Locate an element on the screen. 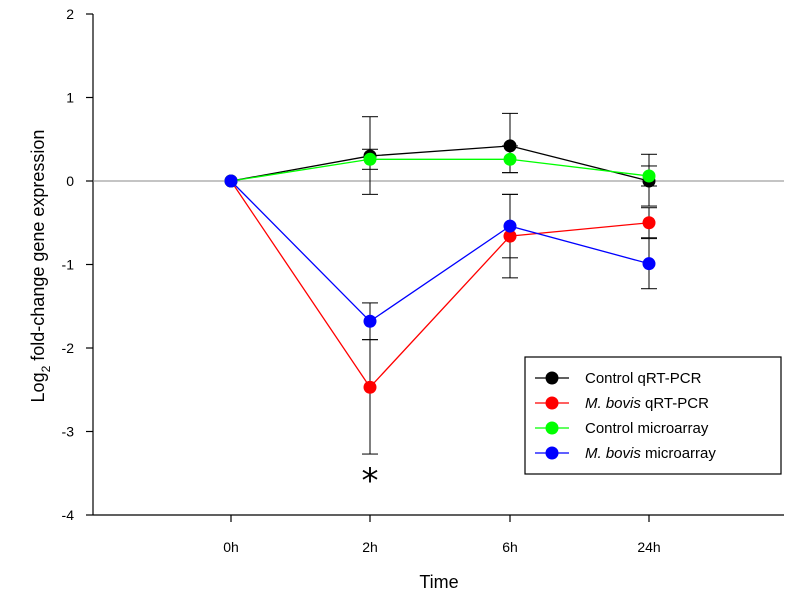 This screenshot has height=597, width=786. legend-label-text: Control microarray is located at coordinates (647, 428).